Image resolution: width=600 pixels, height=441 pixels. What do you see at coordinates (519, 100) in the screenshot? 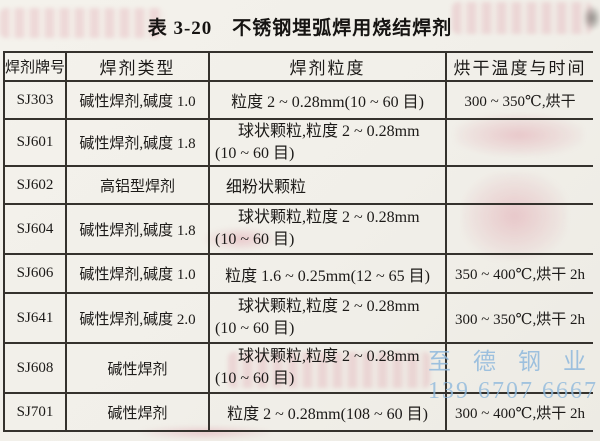
I see `cell-drying: 300 ~ 350℃,烘干` at bounding box center [519, 100].